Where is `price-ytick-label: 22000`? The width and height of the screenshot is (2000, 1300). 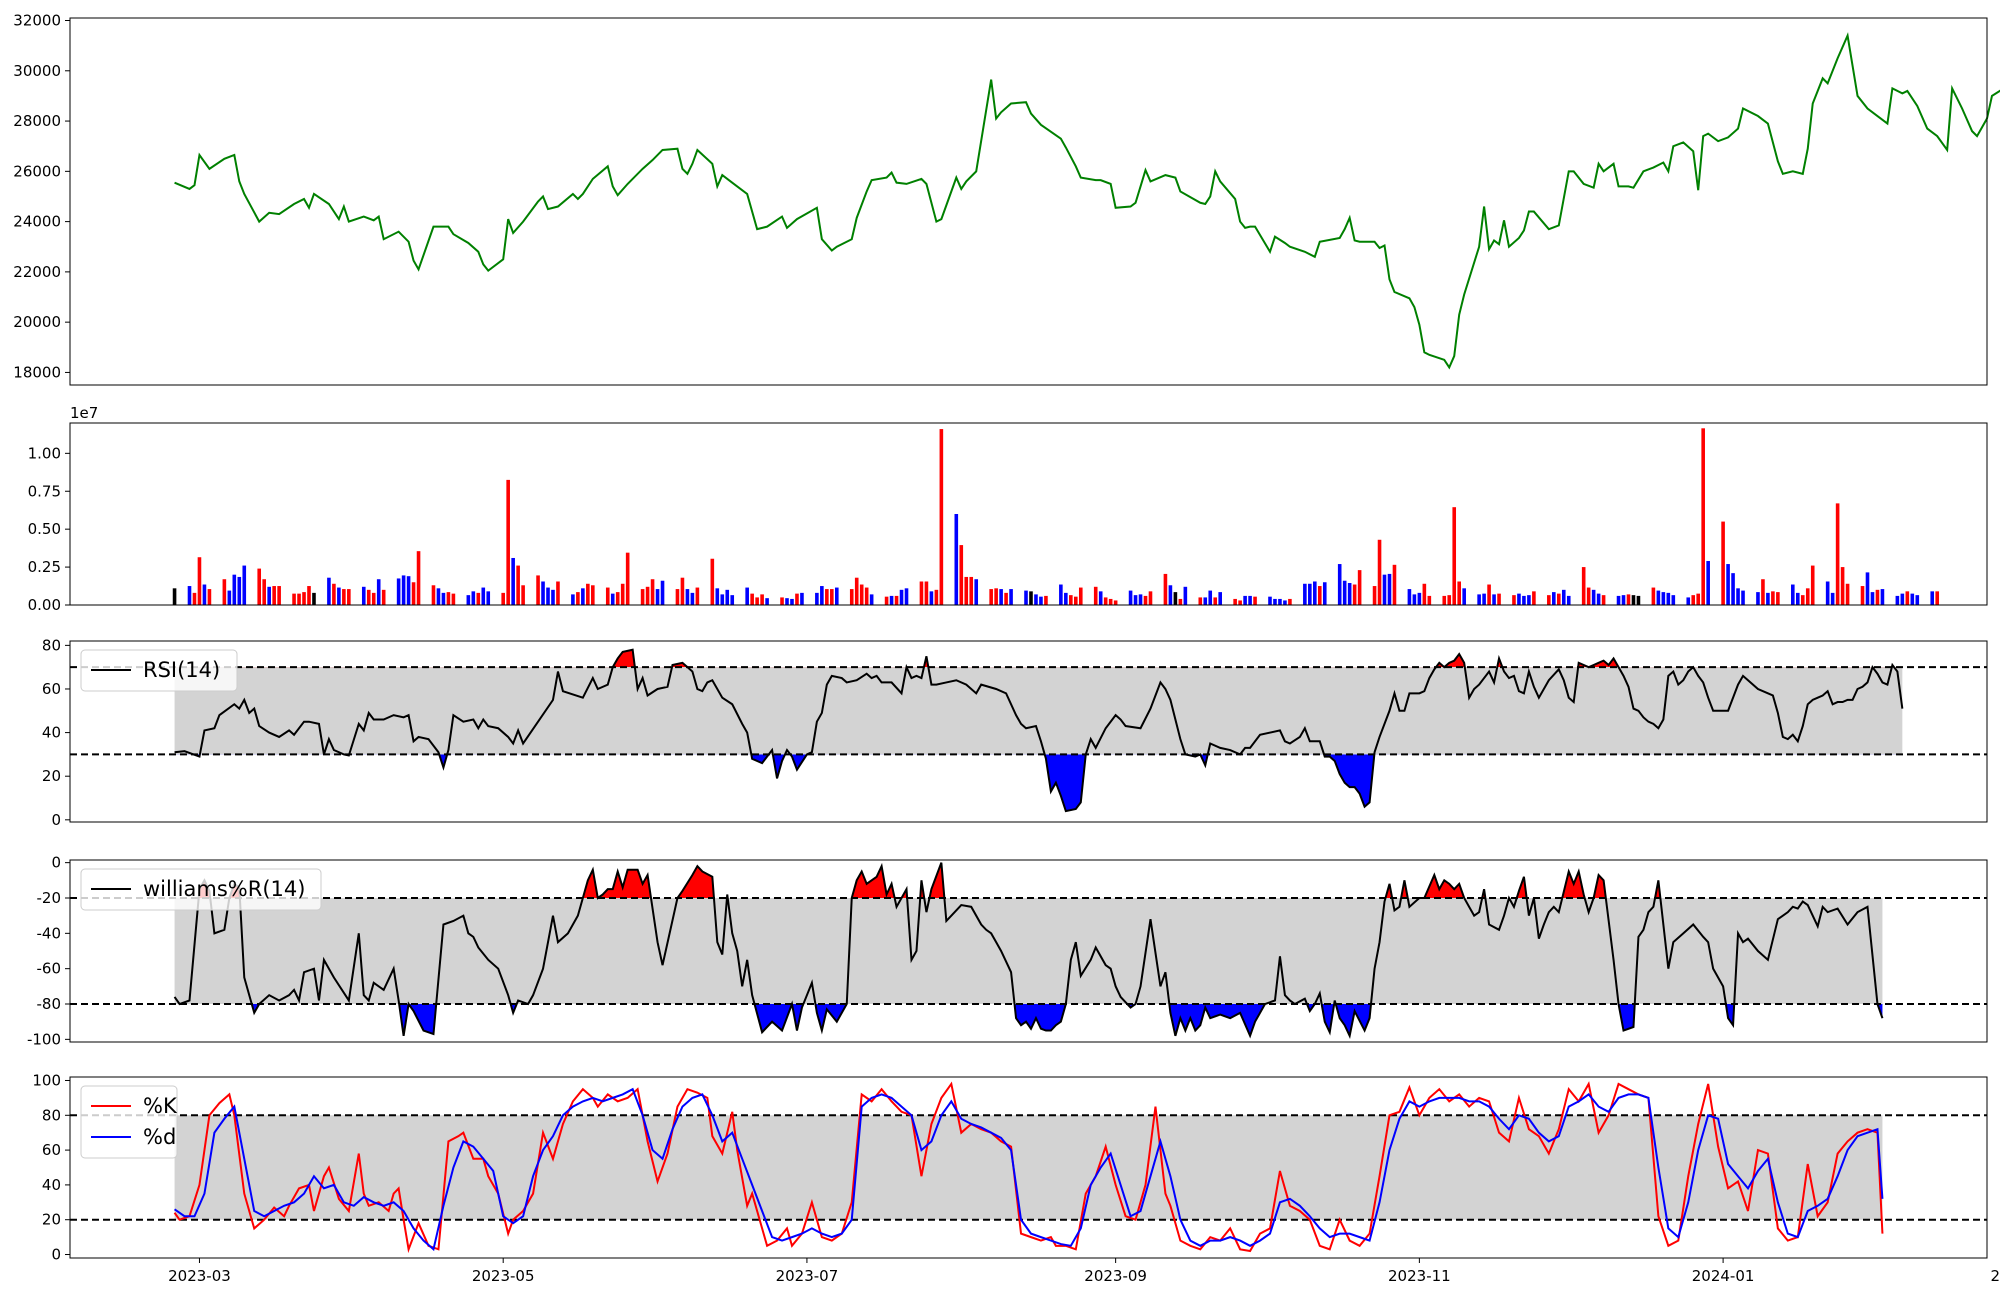 price-ytick-label: 22000 is located at coordinates (37, 272).